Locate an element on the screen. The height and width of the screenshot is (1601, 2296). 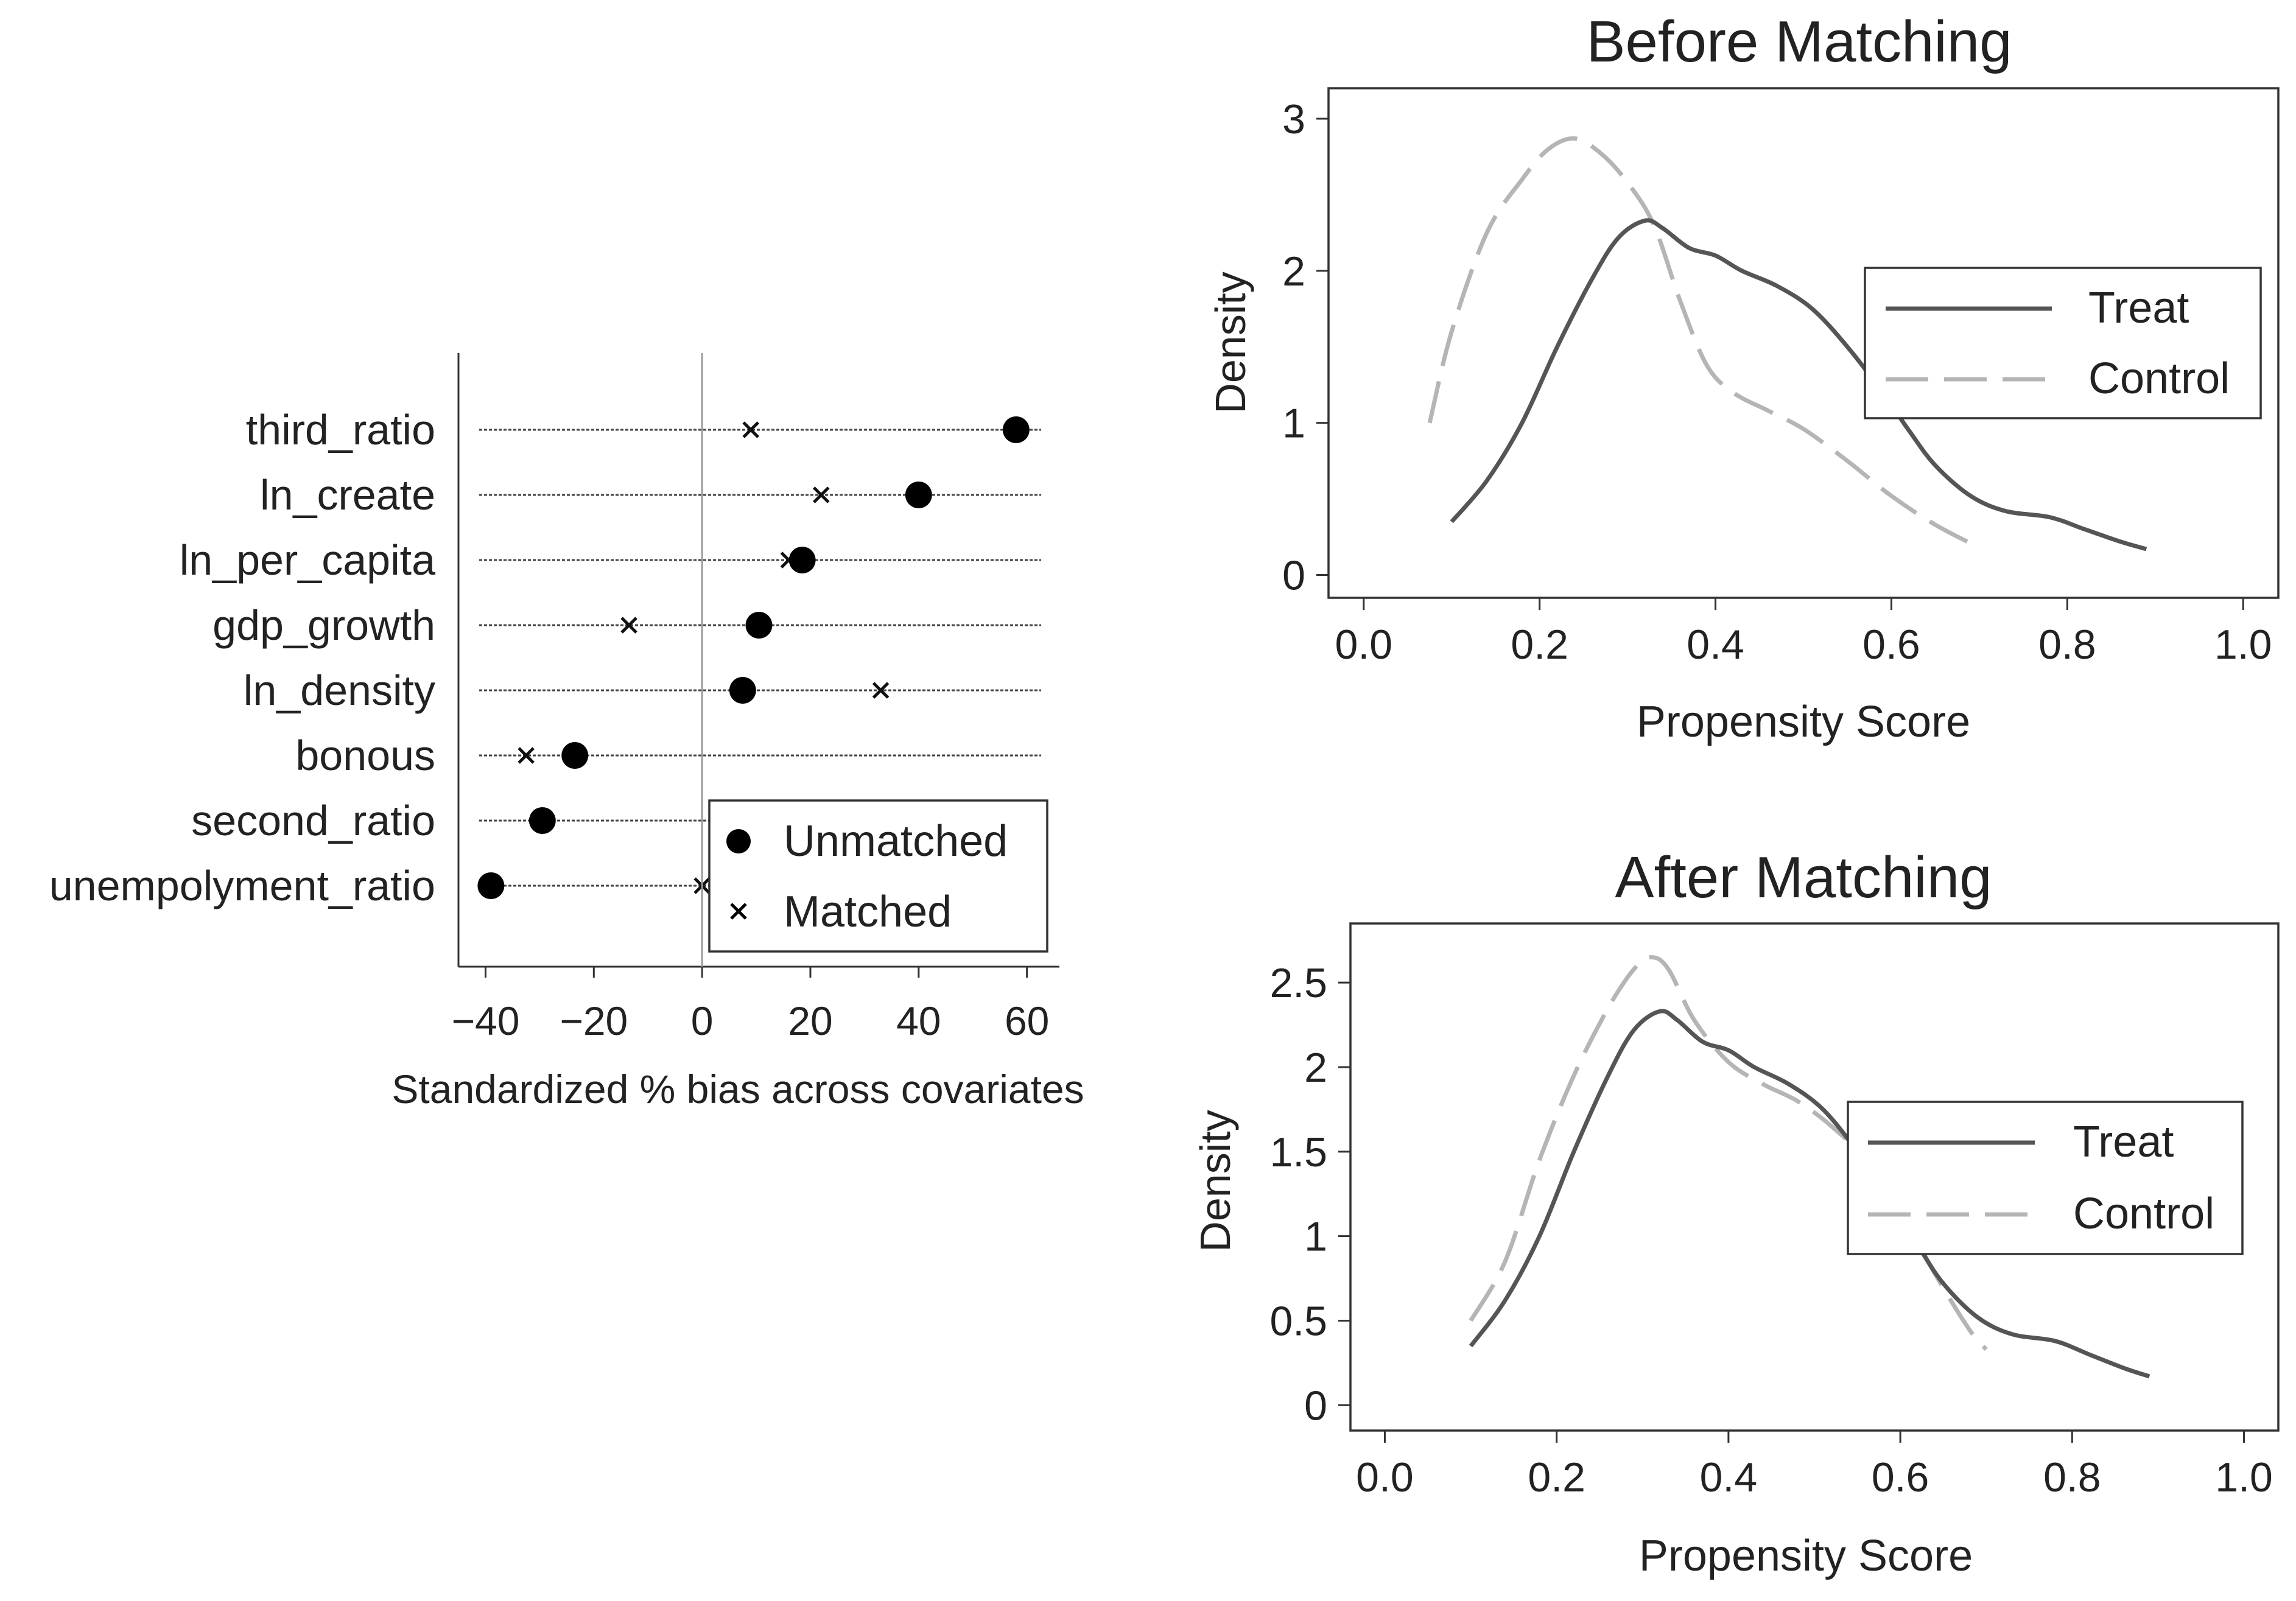
x-tick-label: 60 is located at coordinates (1027, 1020).